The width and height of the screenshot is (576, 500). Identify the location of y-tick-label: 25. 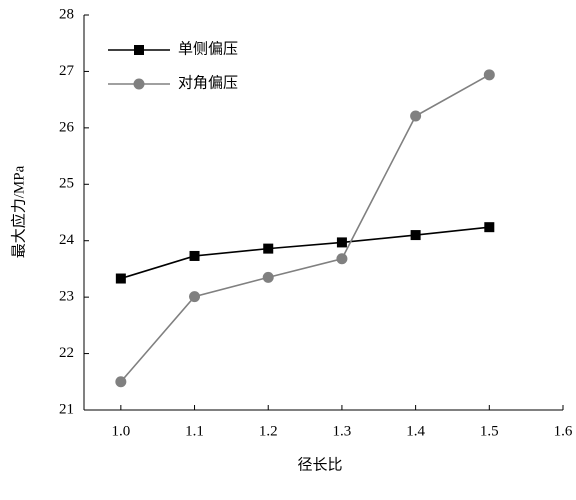
(66, 184).